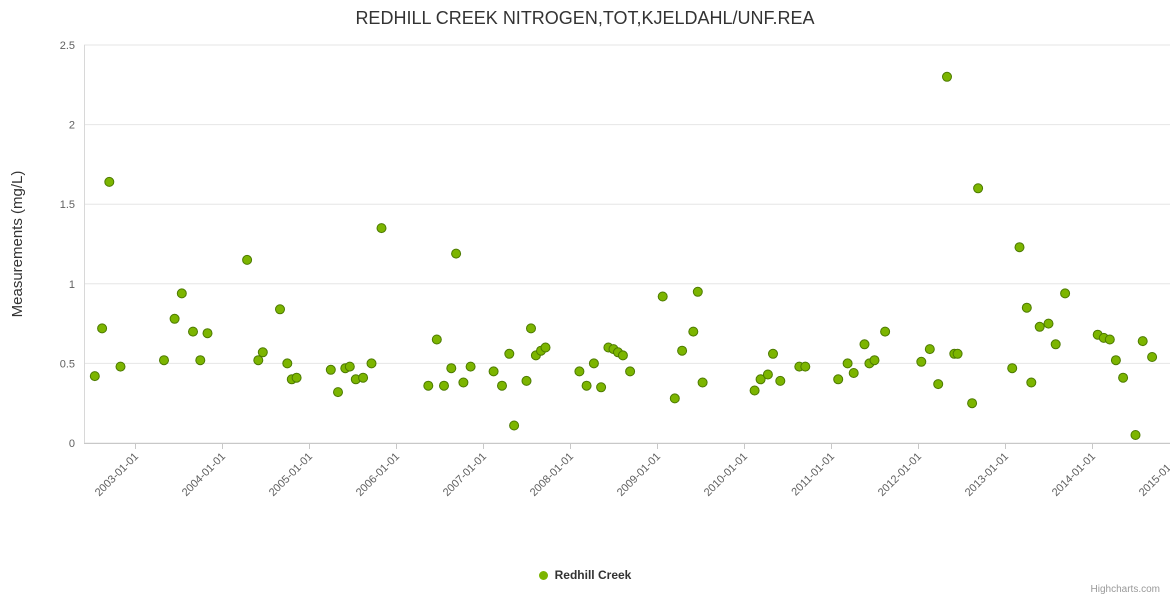 This screenshot has height=600, width=1170. I want to click on x-tick-label: 2014-01-01, so click(1074, 475).